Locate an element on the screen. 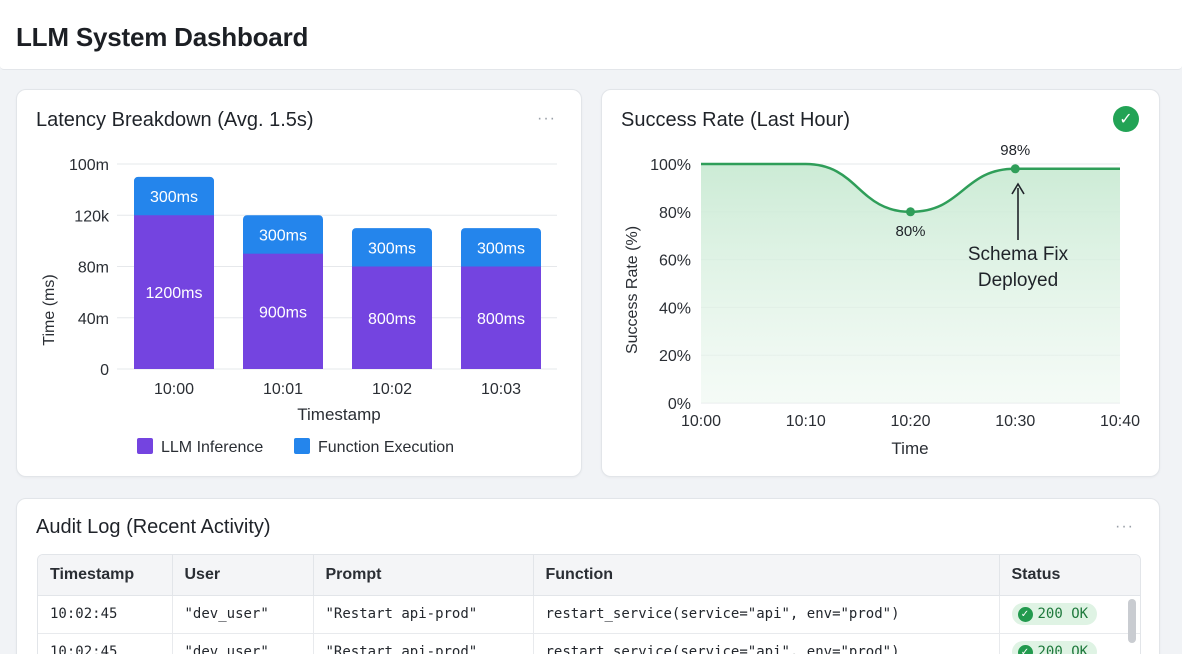  column-header-function: Function is located at coordinates (766, 575).